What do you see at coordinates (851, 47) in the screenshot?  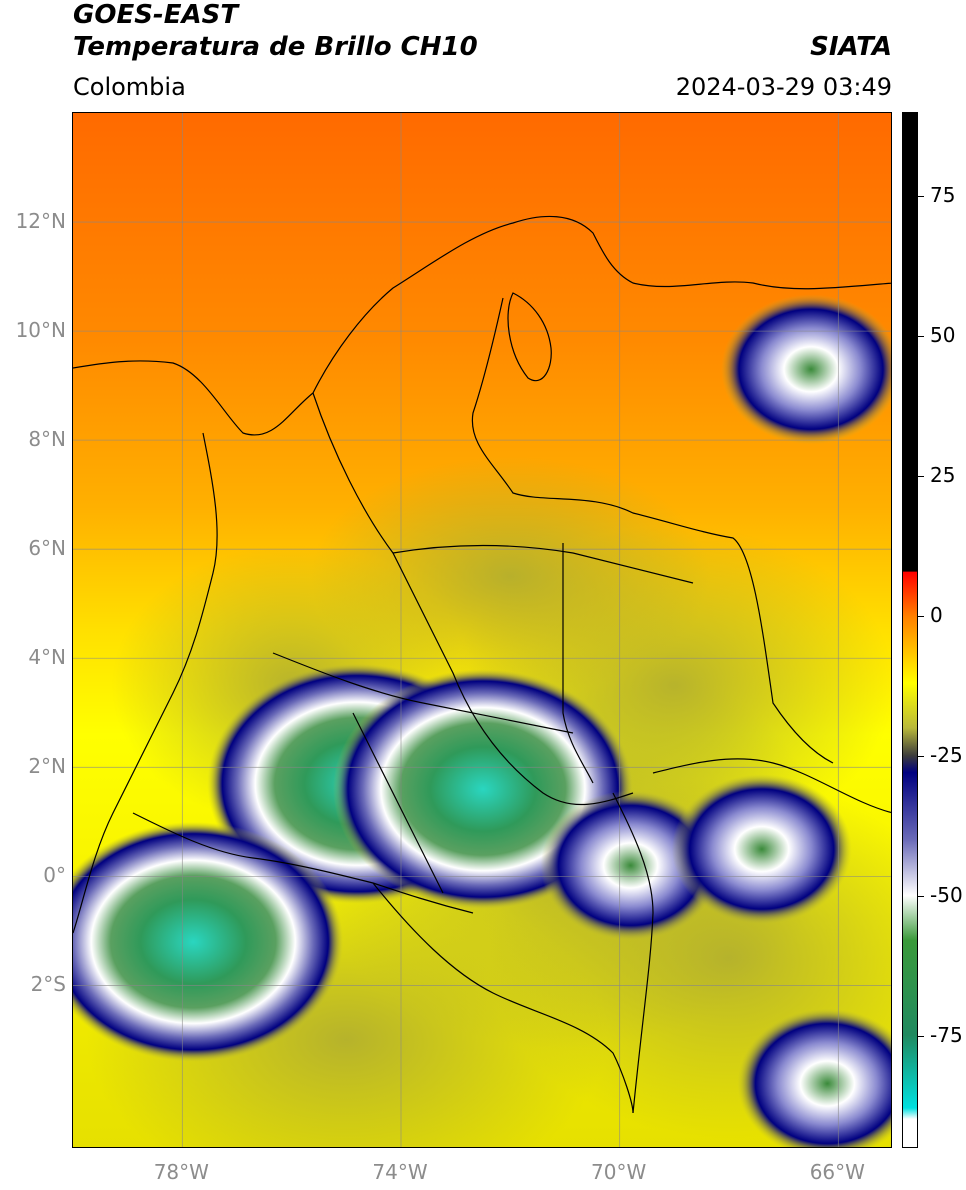 I see `brand-label: SIATA` at bounding box center [851, 47].